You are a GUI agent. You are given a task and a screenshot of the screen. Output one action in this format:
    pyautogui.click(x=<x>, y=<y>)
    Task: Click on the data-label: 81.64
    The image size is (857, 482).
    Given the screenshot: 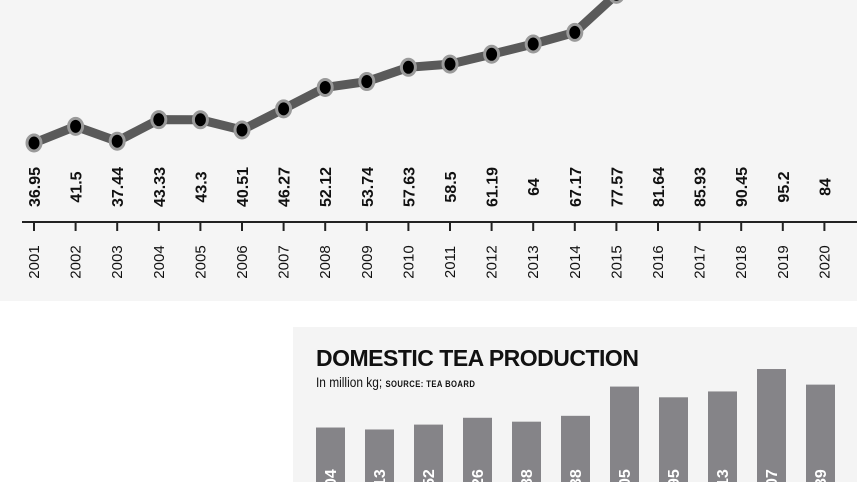 What is the action you would take?
    pyautogui.click(x=659, y=187)
    